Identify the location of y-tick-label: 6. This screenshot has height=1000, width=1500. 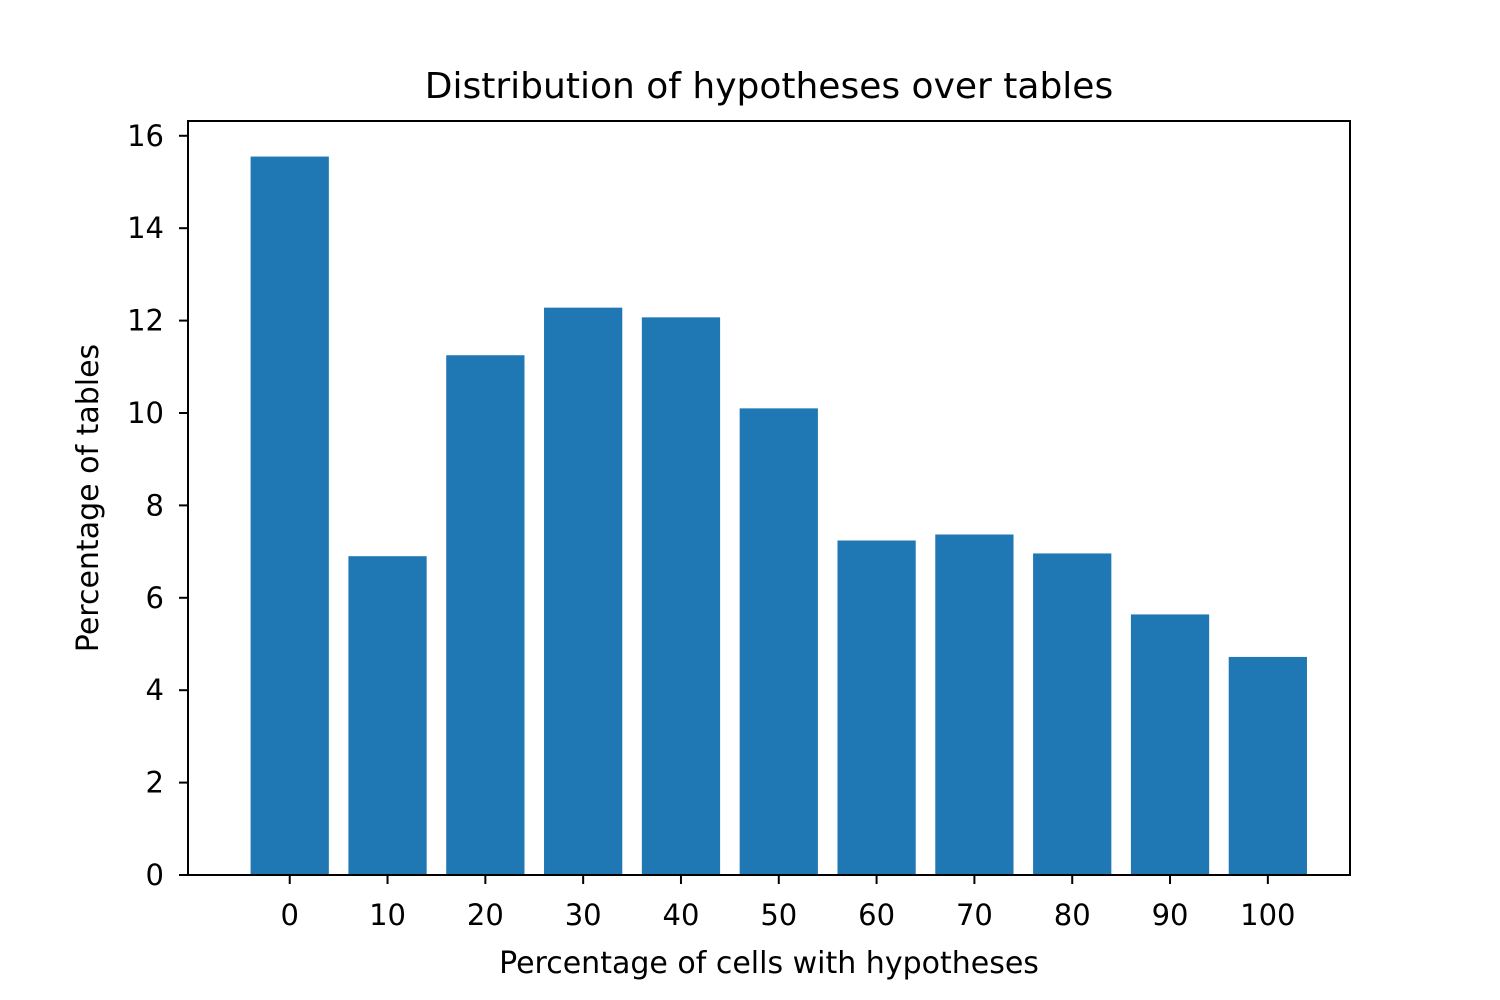
(155, 598).